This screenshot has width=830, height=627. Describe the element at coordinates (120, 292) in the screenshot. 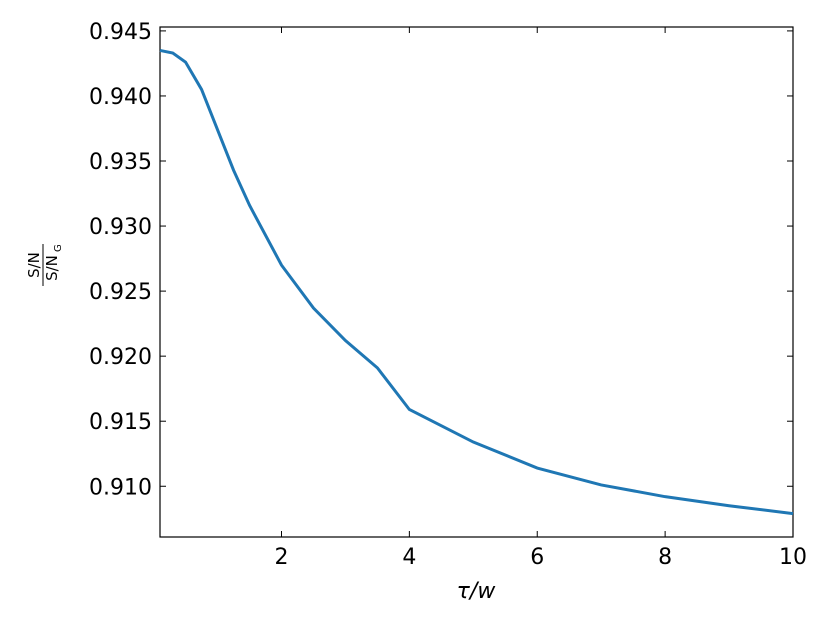

I see `y-tick-label: 0.925` at that location.